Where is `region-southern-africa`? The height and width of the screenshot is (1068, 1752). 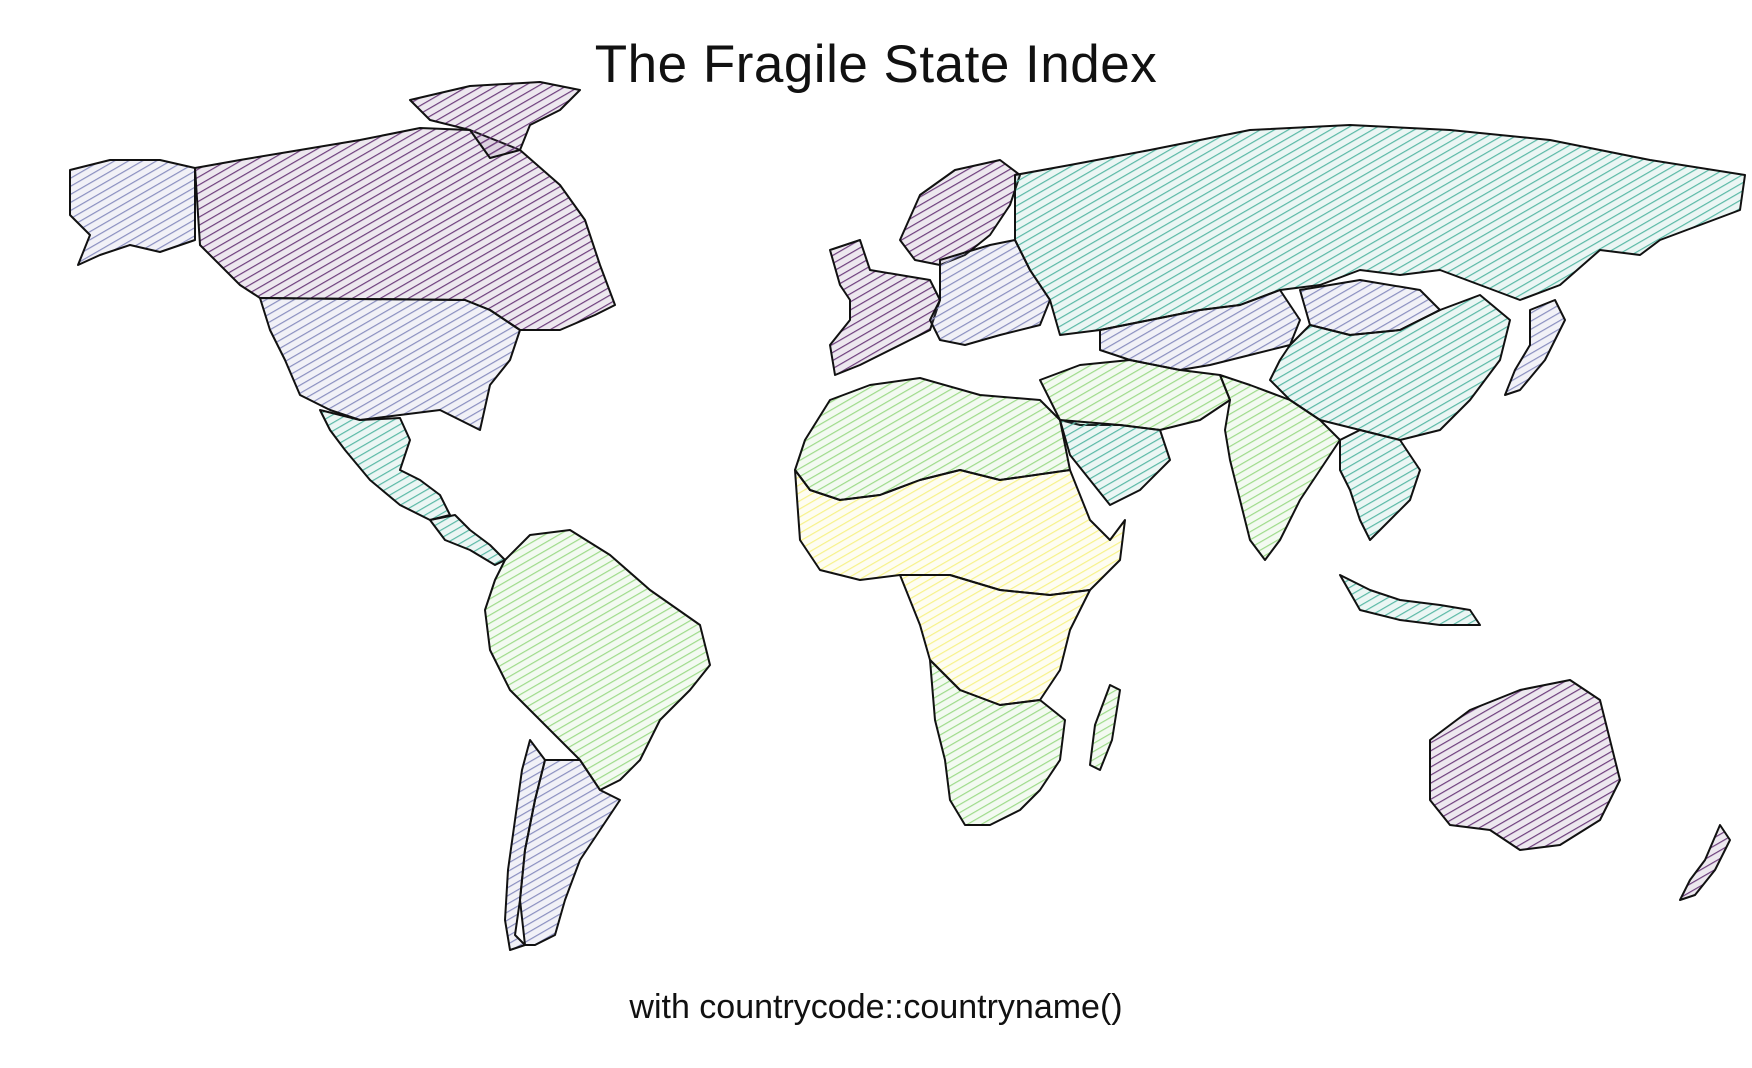
region-southern-africa is located at coordinates (997, 742).